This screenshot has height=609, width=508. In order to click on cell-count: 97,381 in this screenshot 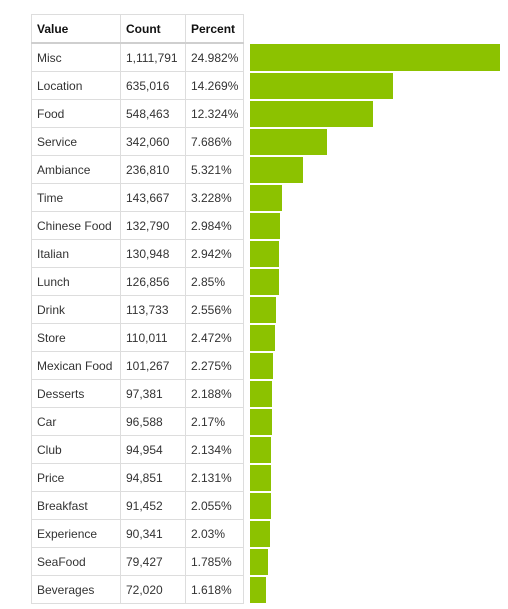, I will do `click(153, 393)`.